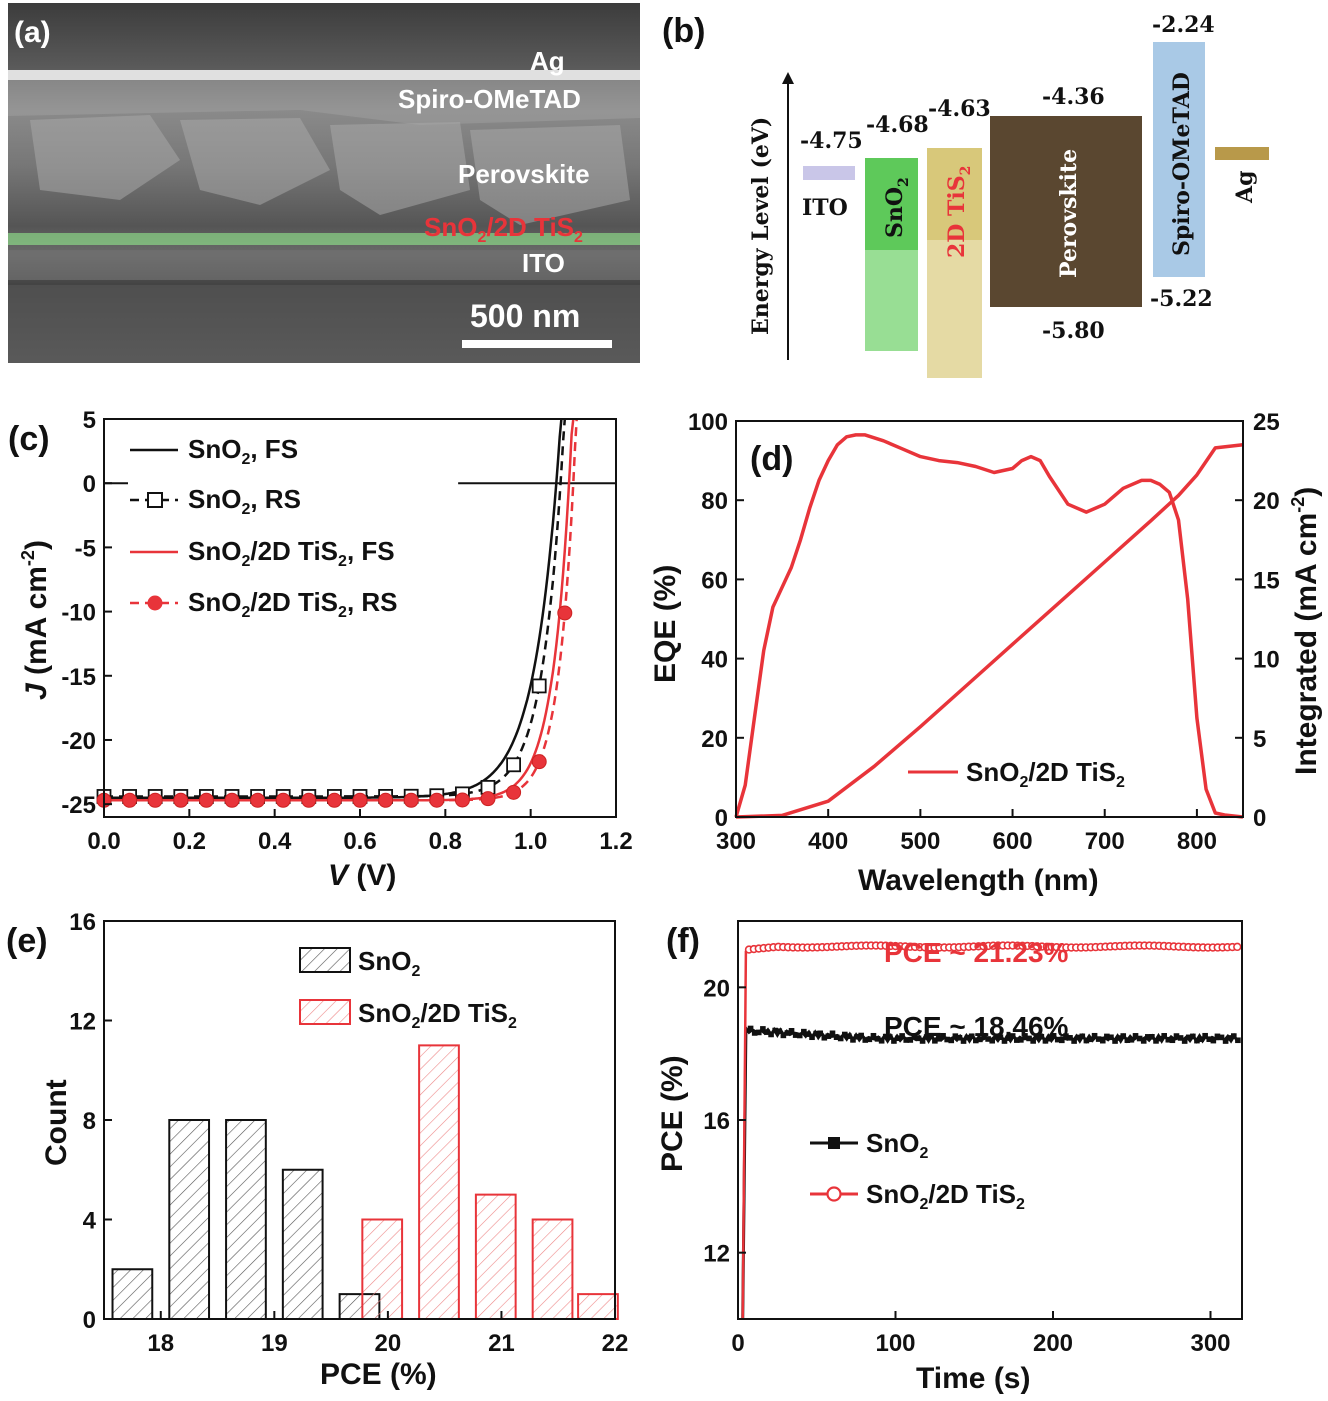  What do you see at coordinates (737, 1343) in the screenshot?
I see `mpp-xtick-label: 0` at bounding box center [737, 1343].